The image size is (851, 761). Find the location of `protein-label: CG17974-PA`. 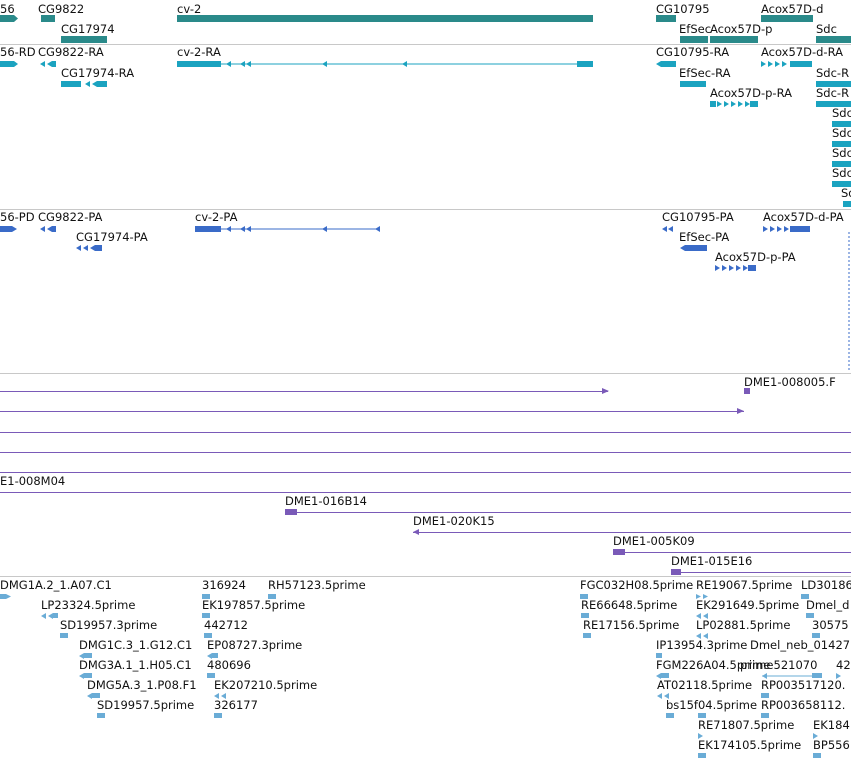

protein-label: CG17974-PA is located at coordinates (112, 237).